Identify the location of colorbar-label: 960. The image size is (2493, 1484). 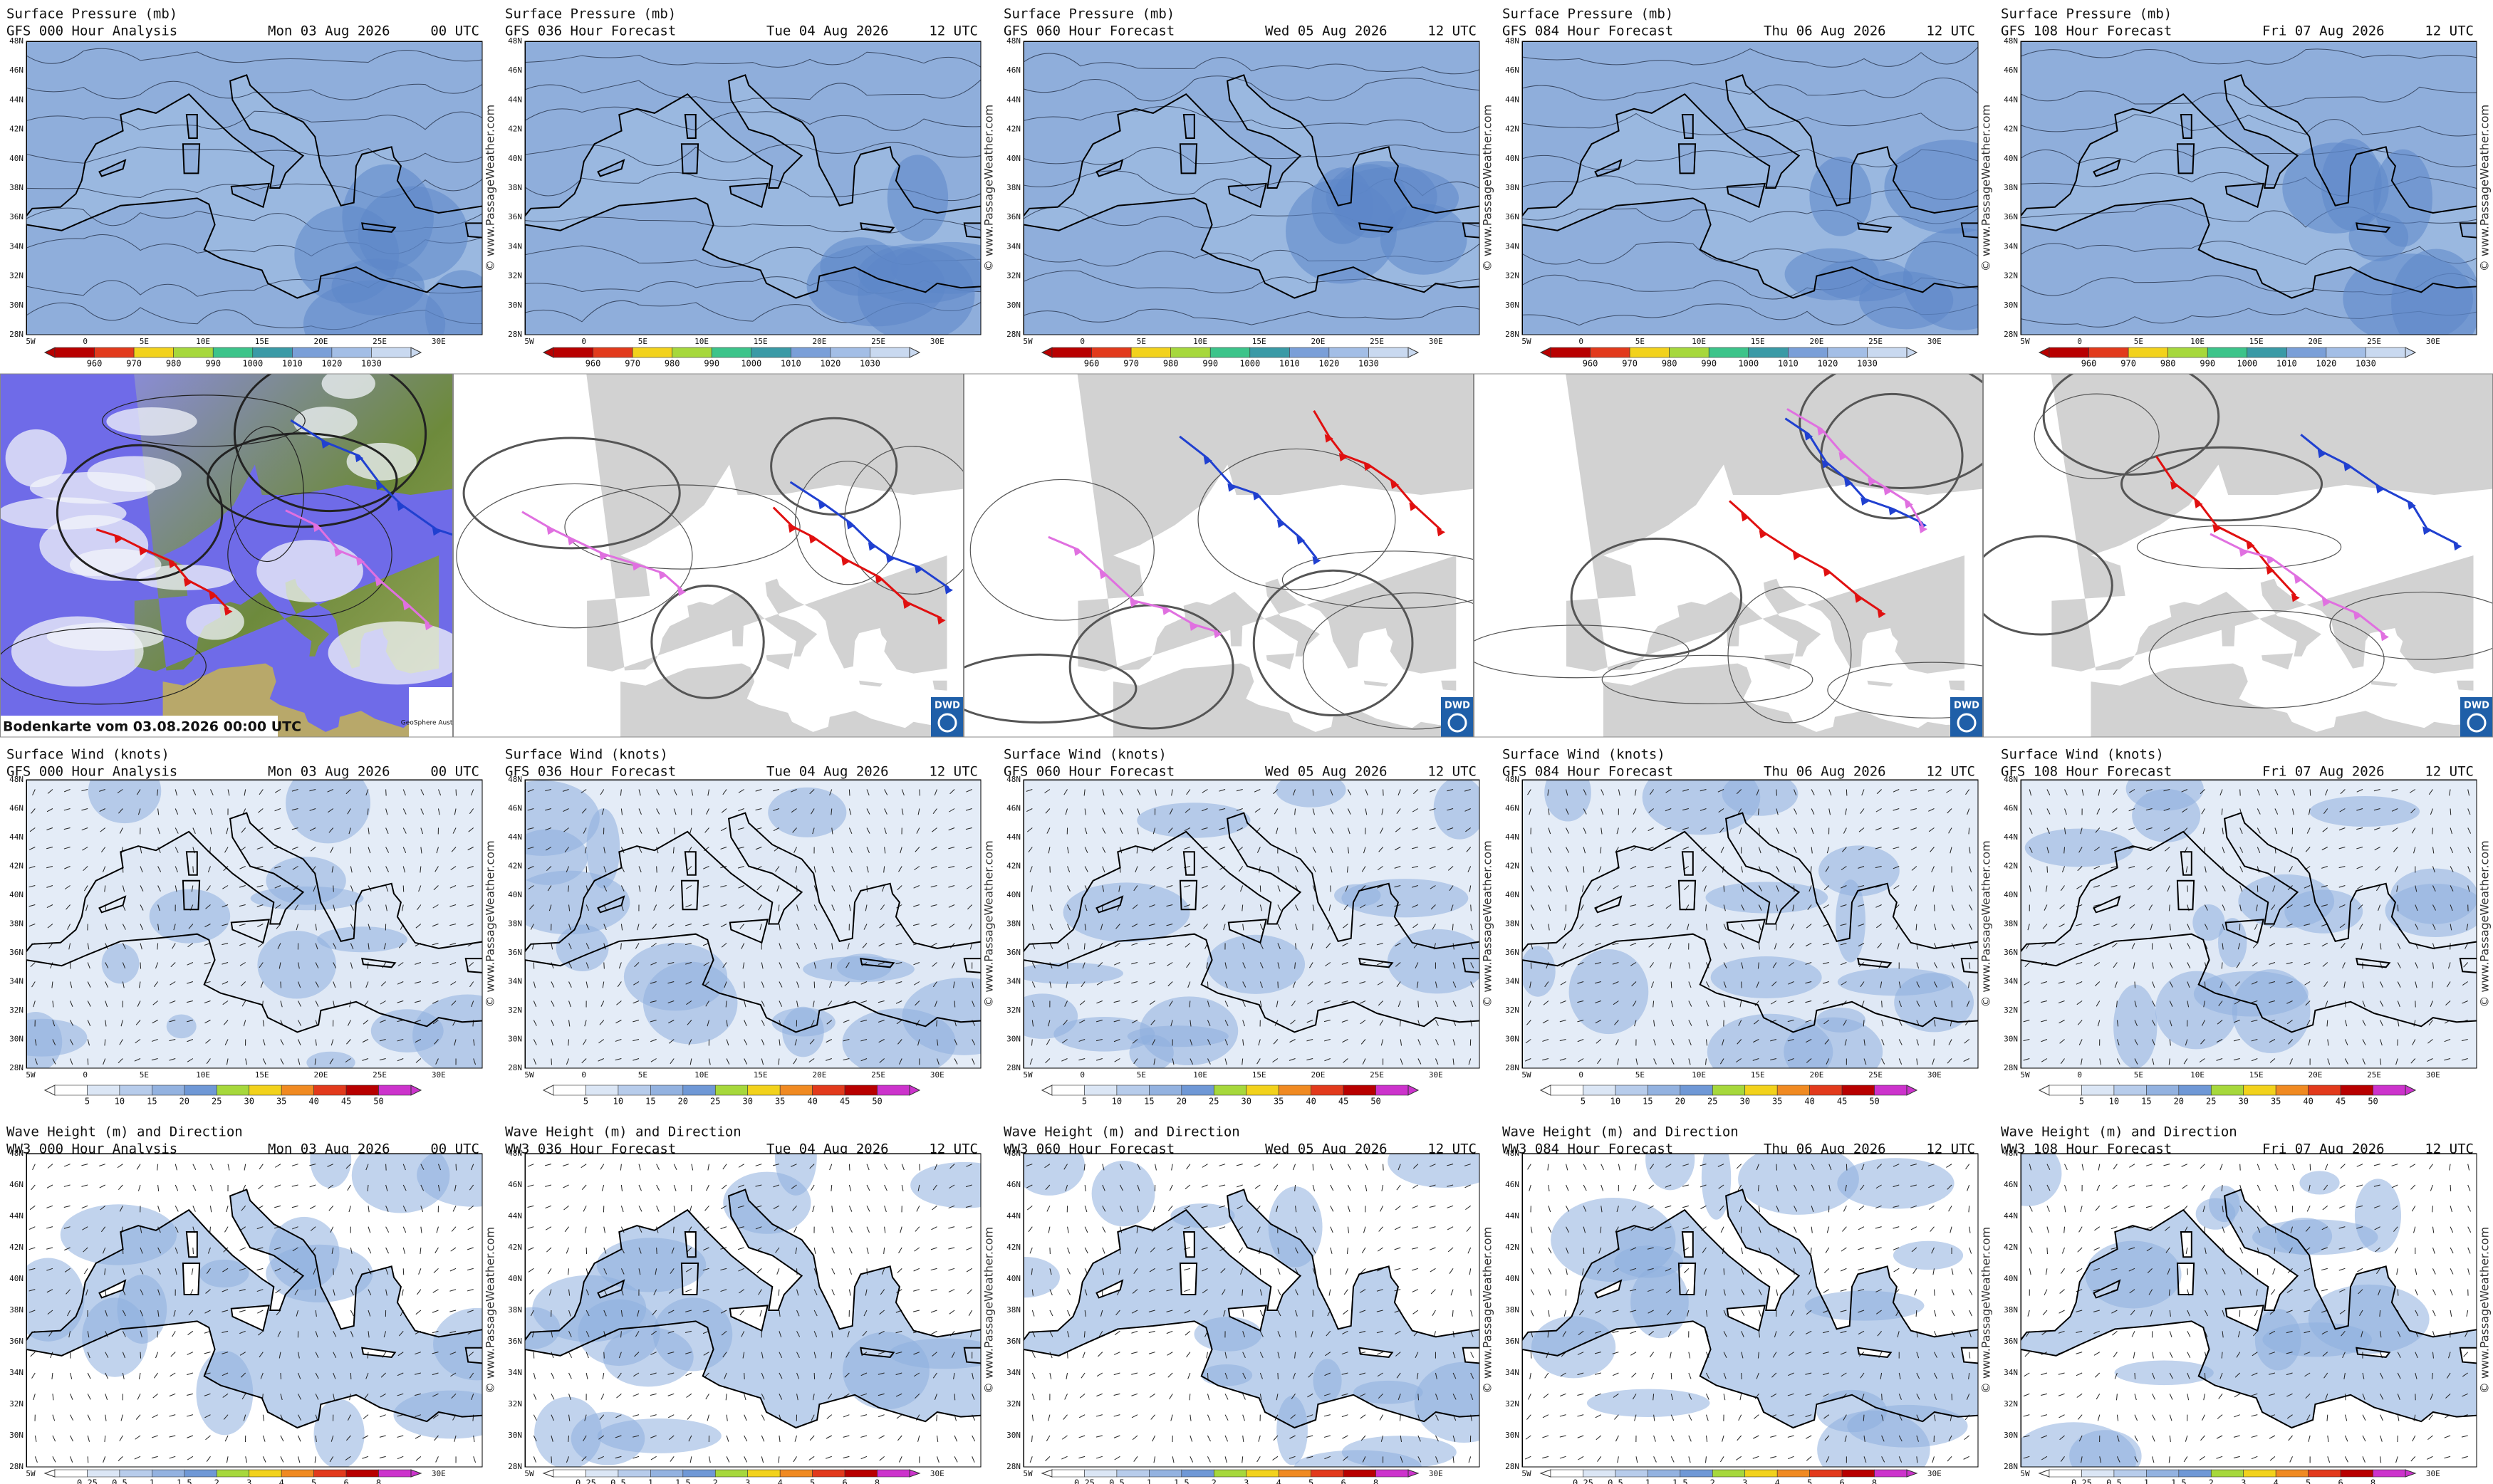
(95, 364).